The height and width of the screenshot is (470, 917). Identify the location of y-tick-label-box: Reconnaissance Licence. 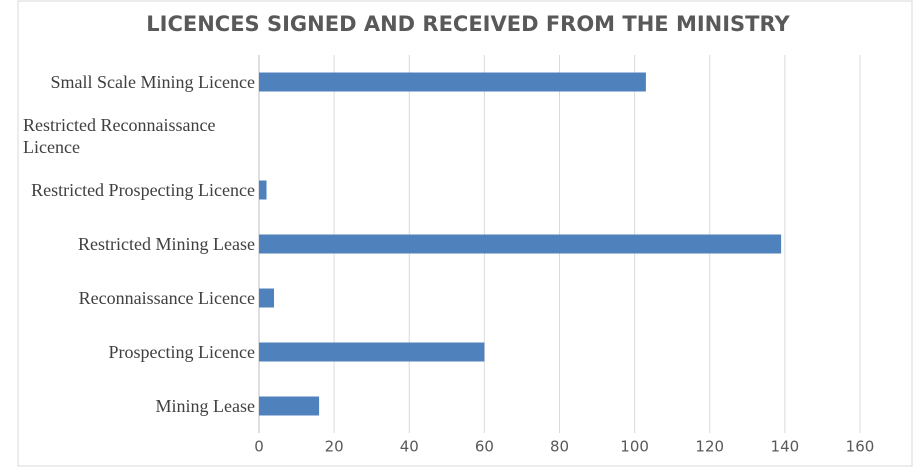
(127, 298).